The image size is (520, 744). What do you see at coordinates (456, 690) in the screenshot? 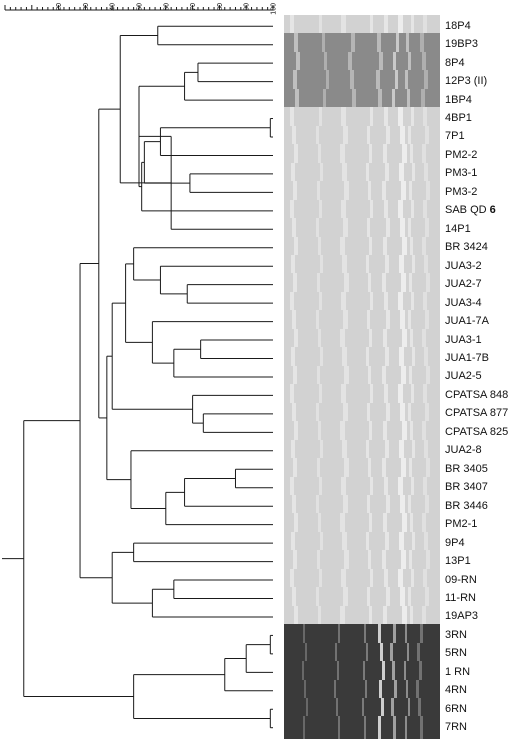
I see `sample-label: 4RN` at bounding box center [456, 690].